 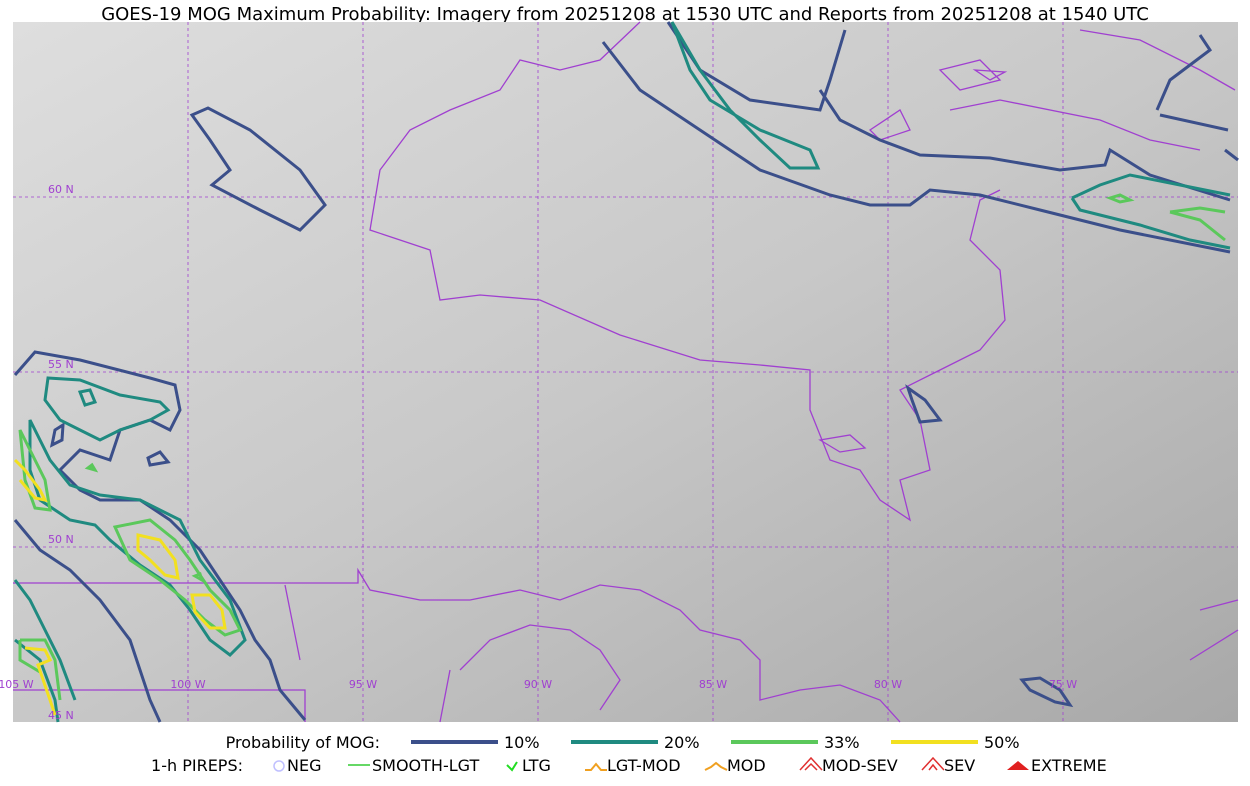 I want to click on legend-label: LTG, so click(x=536, y=765).